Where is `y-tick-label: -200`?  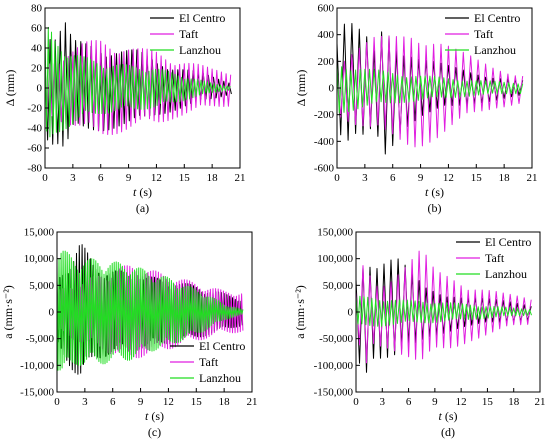
y-tick-label: -200 is located at coordinates (324, 115).